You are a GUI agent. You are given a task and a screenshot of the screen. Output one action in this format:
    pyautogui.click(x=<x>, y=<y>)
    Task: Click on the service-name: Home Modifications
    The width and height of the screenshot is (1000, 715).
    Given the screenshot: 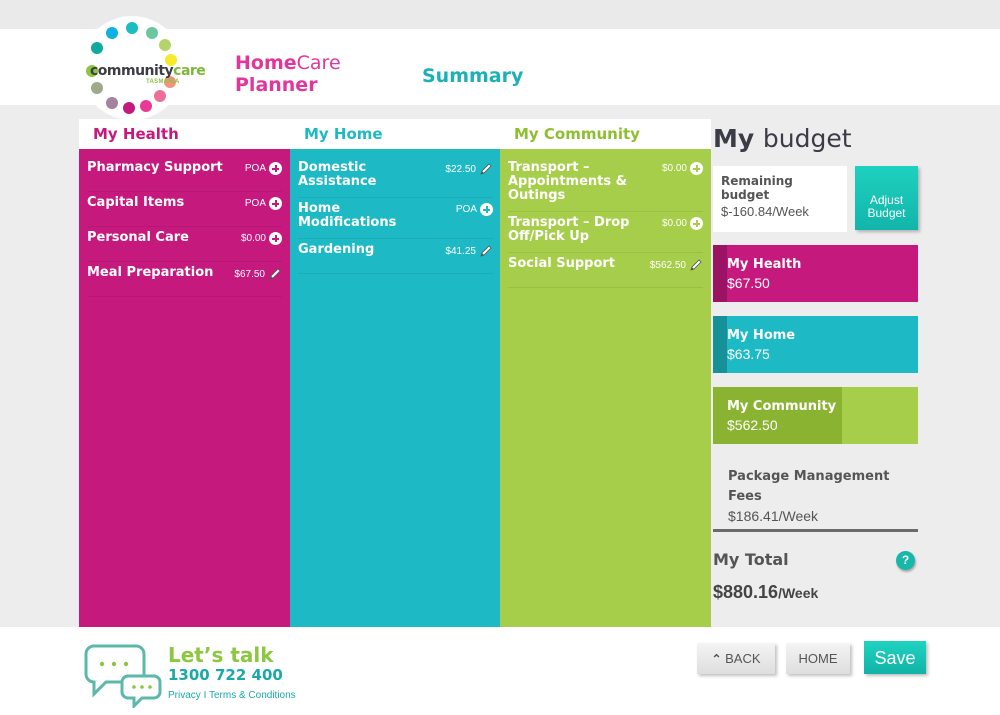 What is the action you would take?
    pyautogui.click(x=347, y=215)
    